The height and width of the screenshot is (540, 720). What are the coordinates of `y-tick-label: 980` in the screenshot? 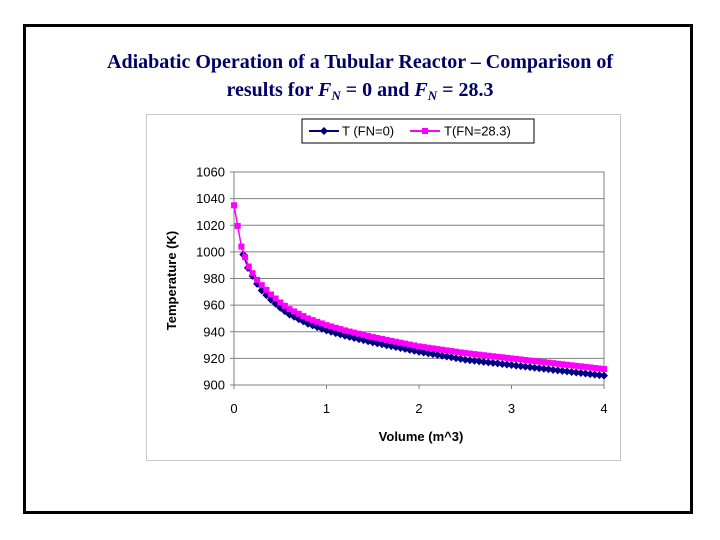 It's located at (214, 278).